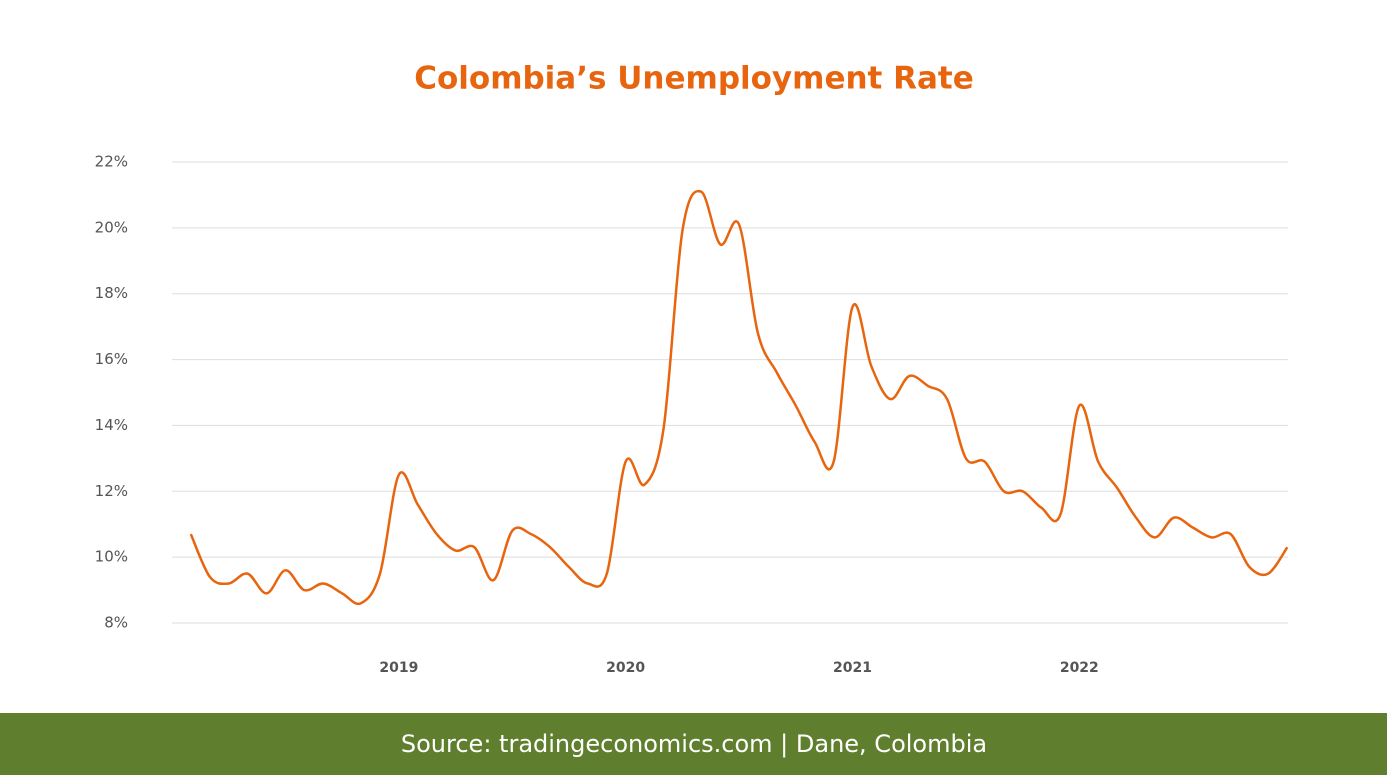  Describe the element at coordinates (111, 359) in the screenshot. I see `y-tick-label: 16%` at that location.